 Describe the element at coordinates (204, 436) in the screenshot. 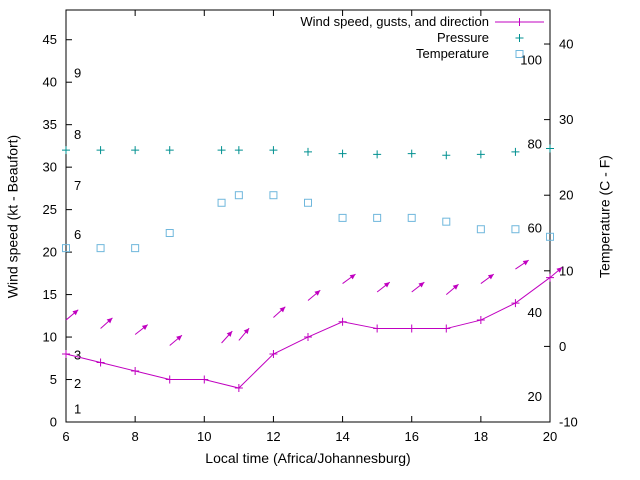

I see `x-axis-ticks-text: 10` at that location.